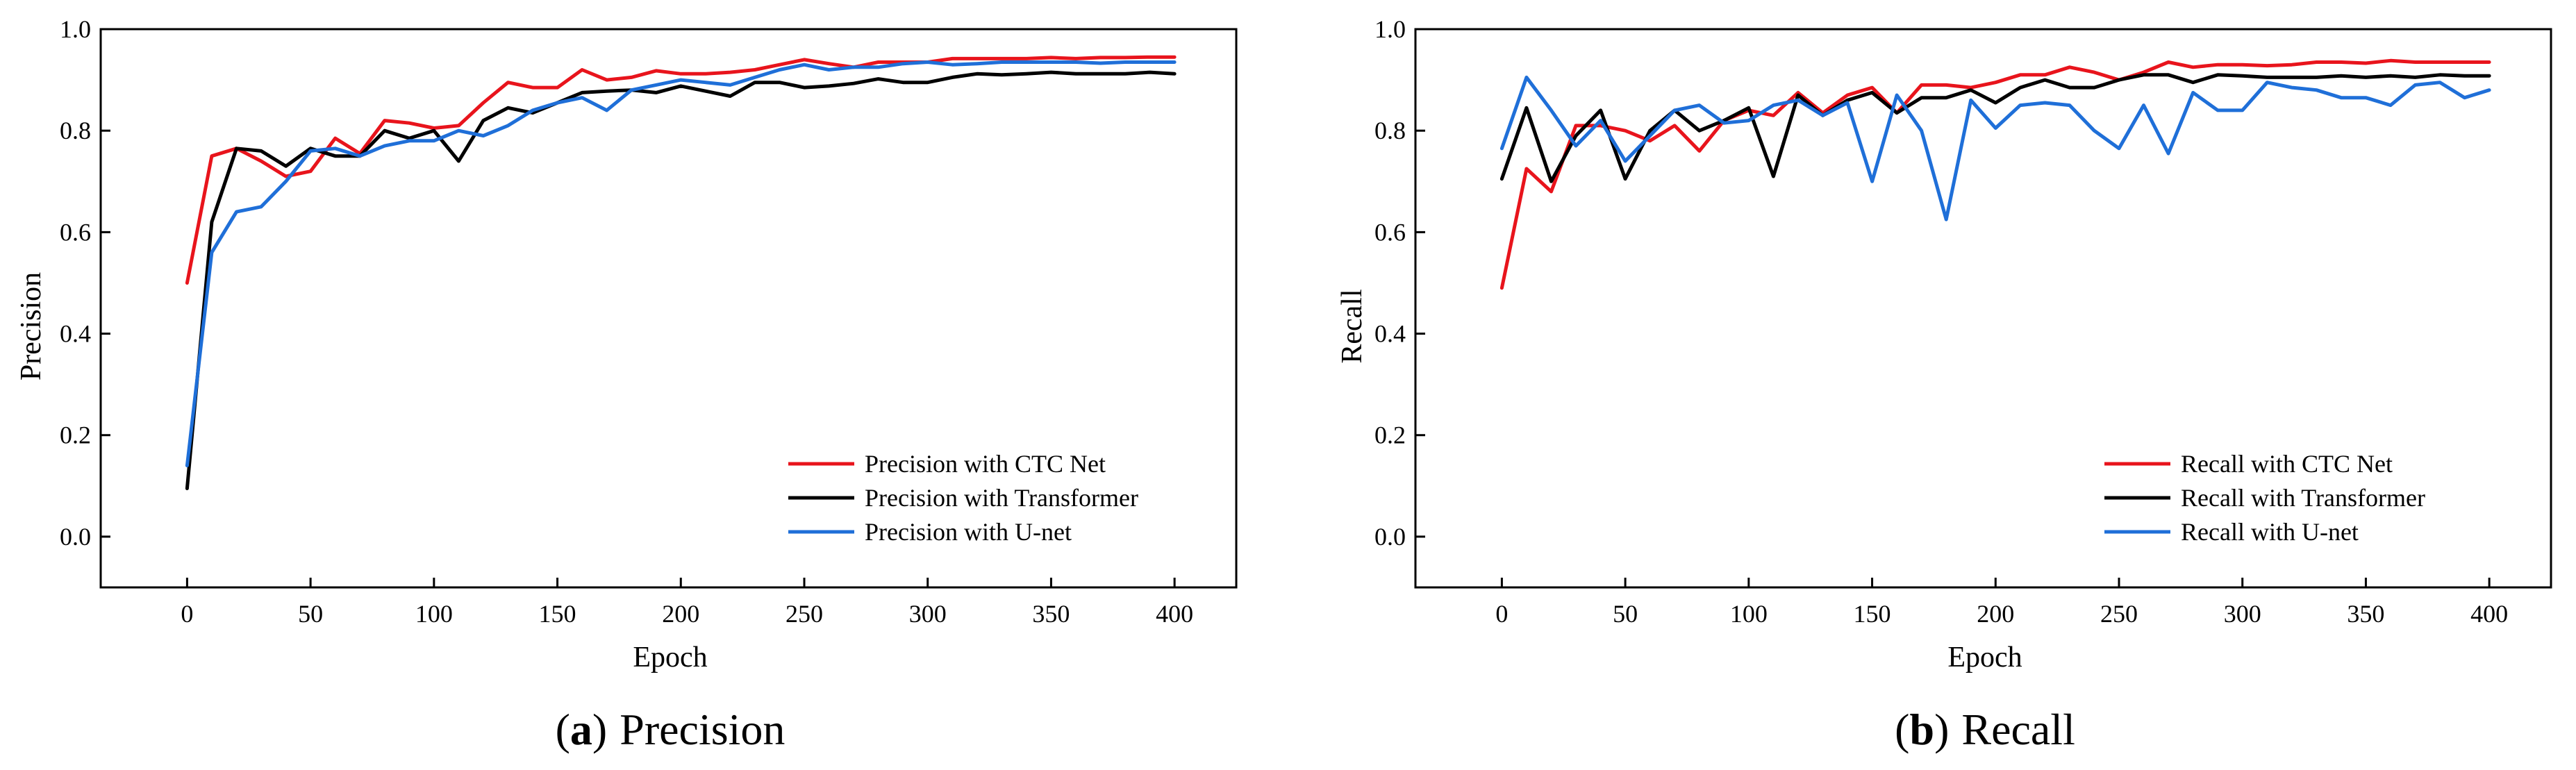 The height and width of the screenshot is (770, 2576). I want to click on legend-label-ctc-net: Recall with CTC Net, so click(2287, 464).